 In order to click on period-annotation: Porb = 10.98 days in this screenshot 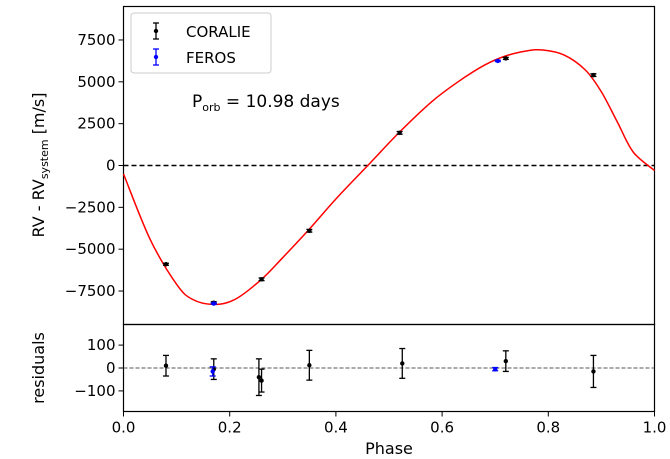, I will do `click(266, 103)`.